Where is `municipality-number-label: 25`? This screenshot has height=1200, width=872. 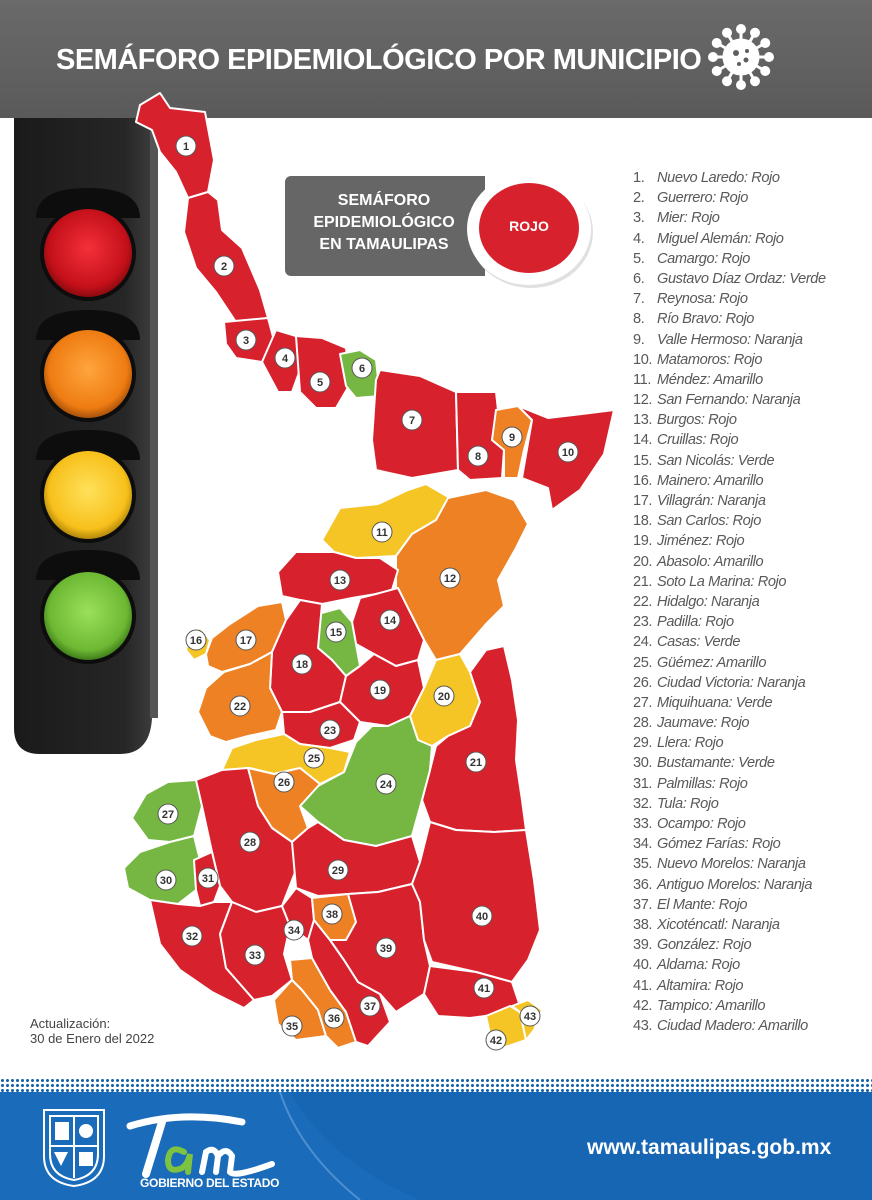
municipality-number-label: 25 is located at coordinates (314, 759).